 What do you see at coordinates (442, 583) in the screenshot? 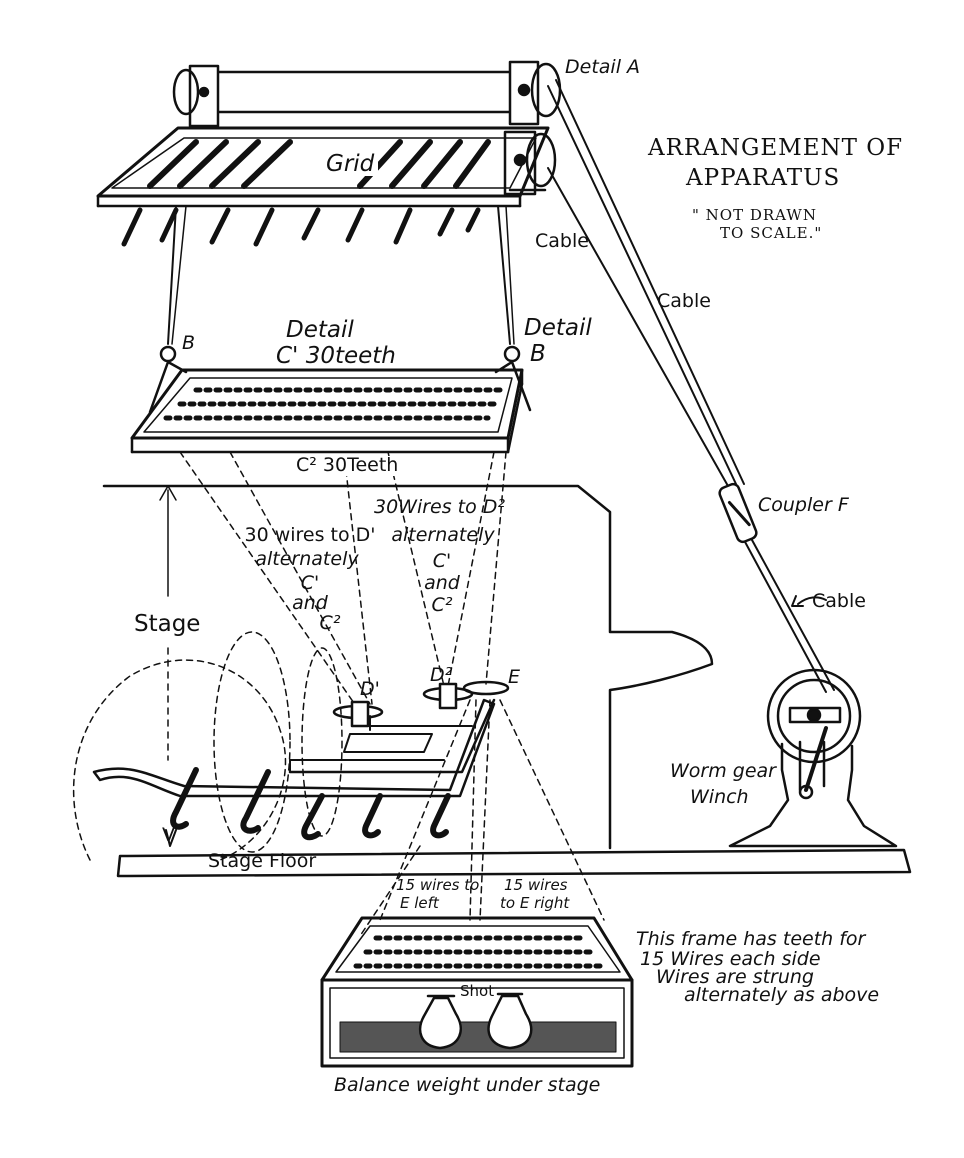
I see `label-wires-d2-4: and` at bounding box center [442, 583].